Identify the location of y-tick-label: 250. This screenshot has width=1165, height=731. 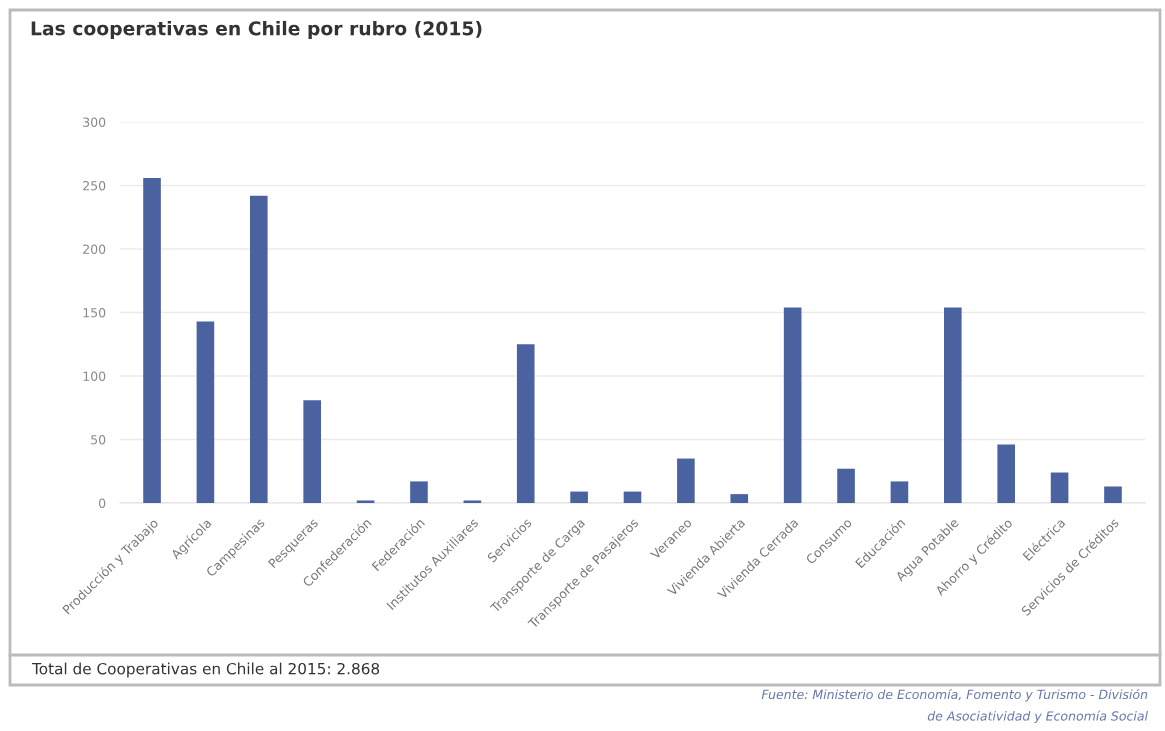
(94, 185).